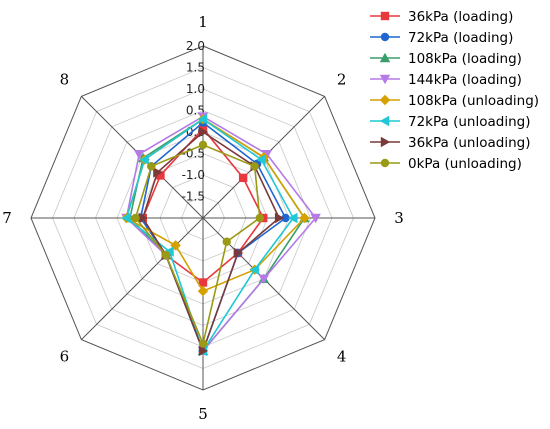 This screenshot has height=429, width=550. Describe the element at coordinates (193, 154) in the screenshot. I see `tick-label: -0.5` at that location.